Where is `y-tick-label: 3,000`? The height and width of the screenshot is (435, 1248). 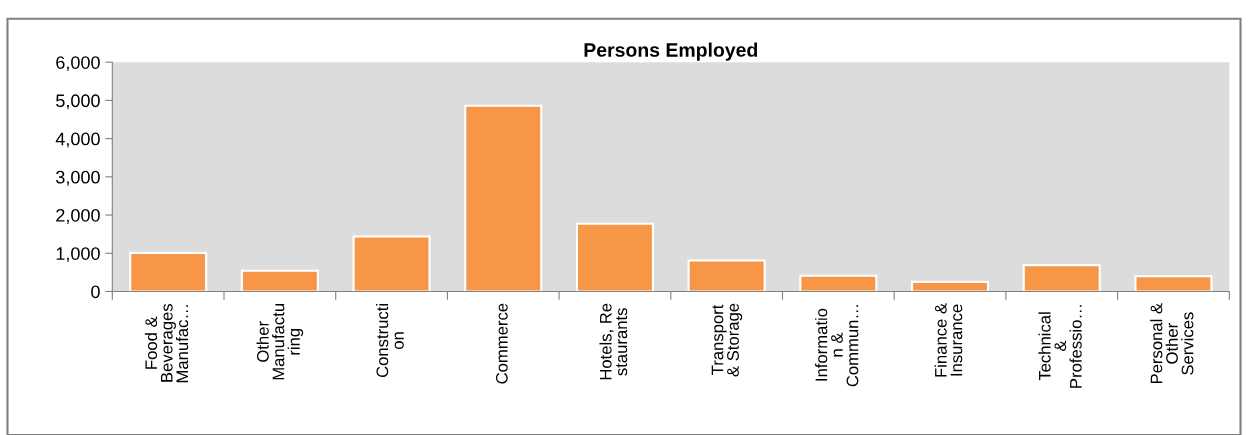
y-tick-label: 3,000 is located at coordinates (78, 178).